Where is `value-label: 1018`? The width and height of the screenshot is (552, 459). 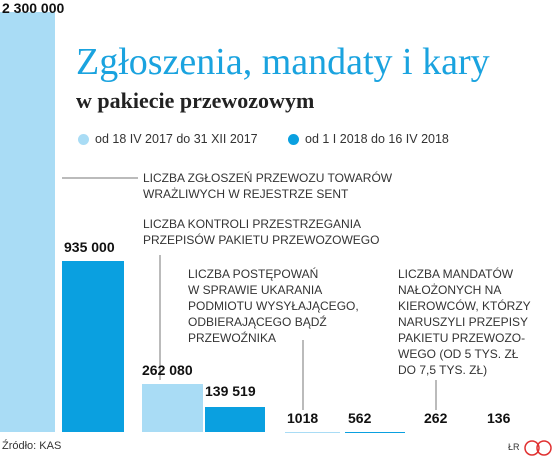 value-label: 1018 is located at coordinates (303, 417).